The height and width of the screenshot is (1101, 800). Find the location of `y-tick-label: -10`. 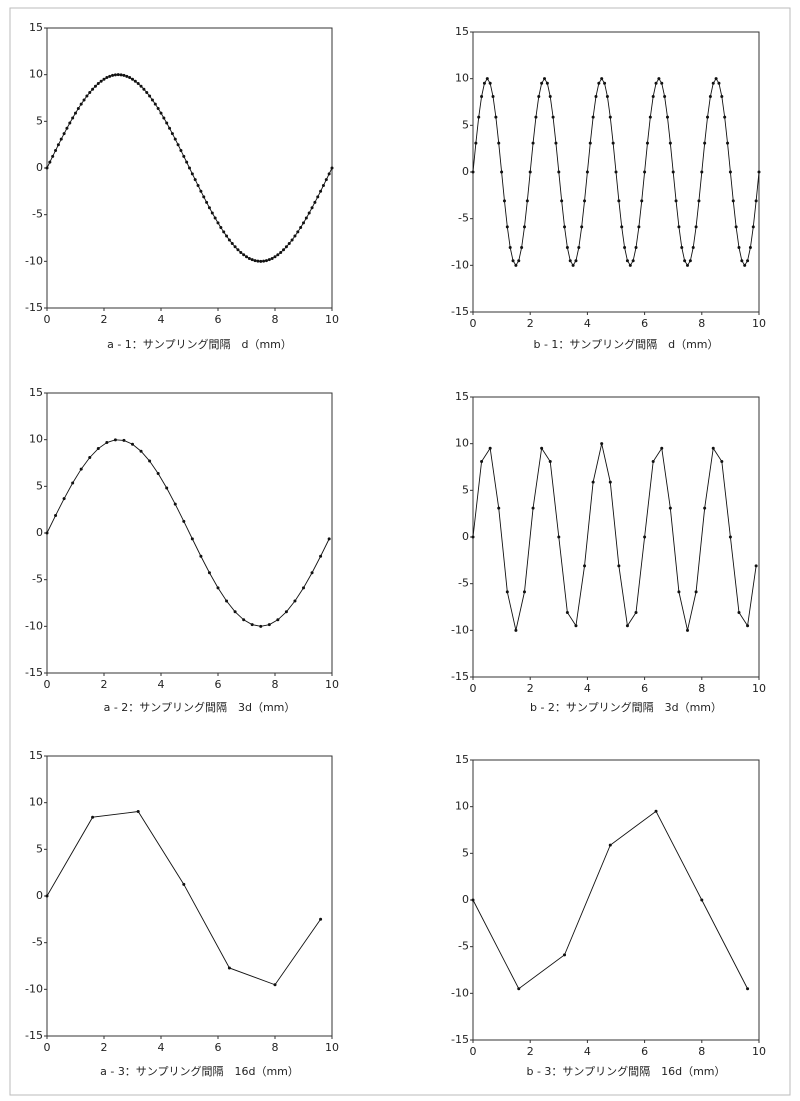

y-tick-label: -10 is located at coordinates (34, 625).